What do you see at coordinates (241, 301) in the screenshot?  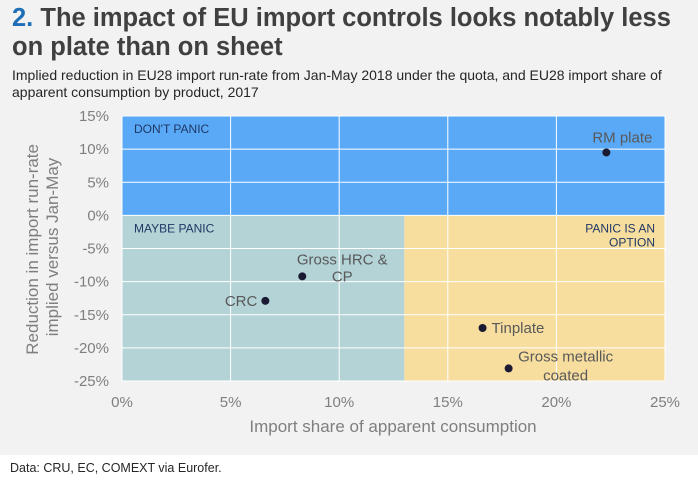 I see `point-label-crc: CRC` at bounding box center [241, 301].